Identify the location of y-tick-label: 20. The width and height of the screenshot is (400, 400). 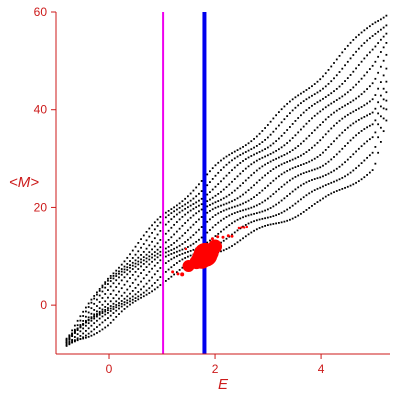
(41, 207).